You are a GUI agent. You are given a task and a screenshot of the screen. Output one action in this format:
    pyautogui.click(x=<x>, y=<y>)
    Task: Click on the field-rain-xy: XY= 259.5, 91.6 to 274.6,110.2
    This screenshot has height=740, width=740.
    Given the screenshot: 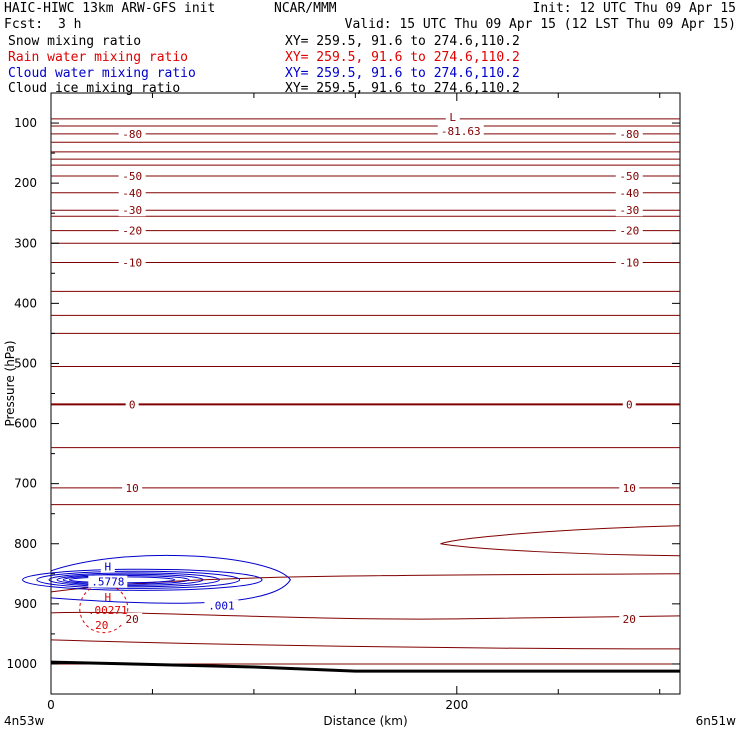 What is the action you would take?
    pyautogui.click(x=402, y=57)
    